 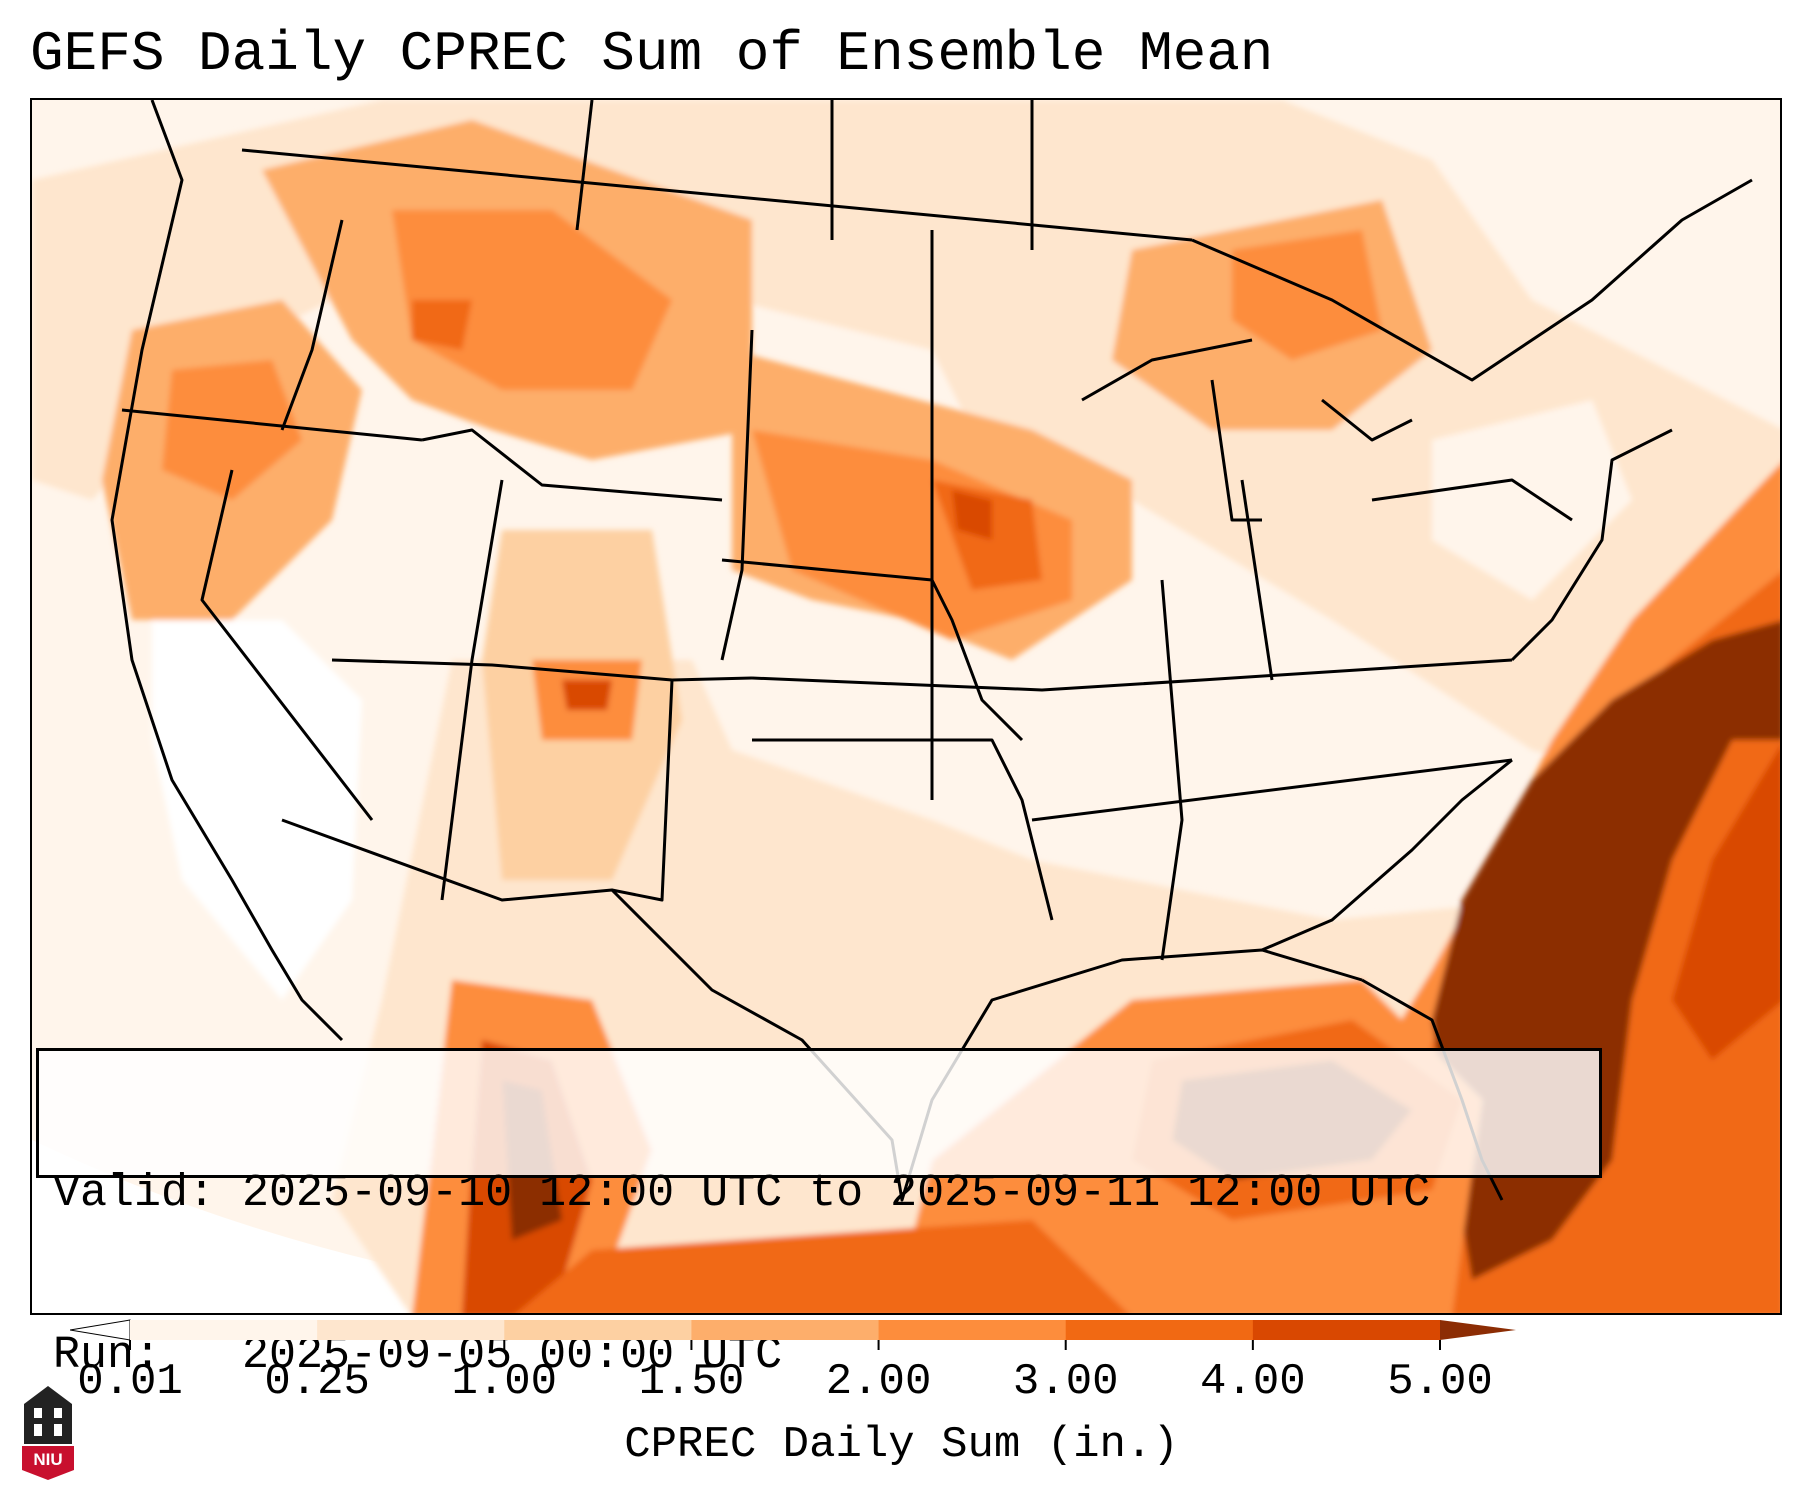 What do you see at coordinates (130, 1382) in the screenshot?
I see `colorbar-tick-label: 0.01` at bounding box center [130, 1382].